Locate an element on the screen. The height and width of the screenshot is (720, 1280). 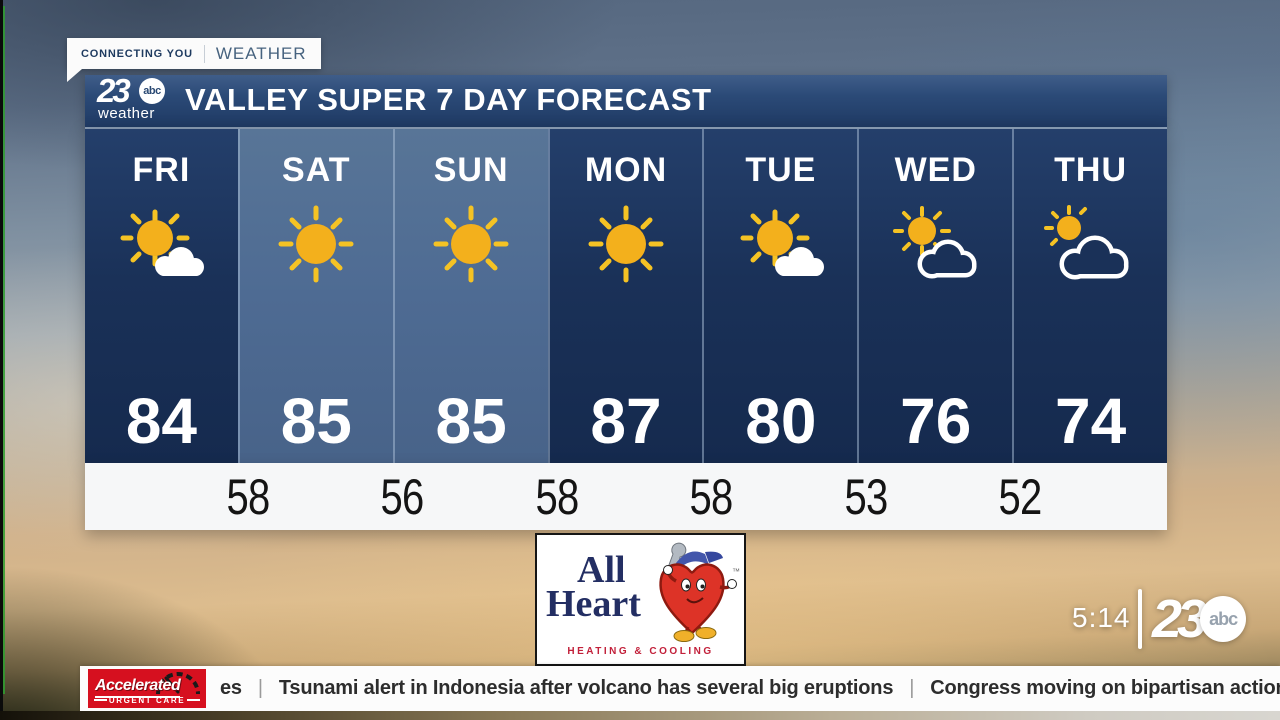
high-temp: 76 is located at coordinates (936, 421).